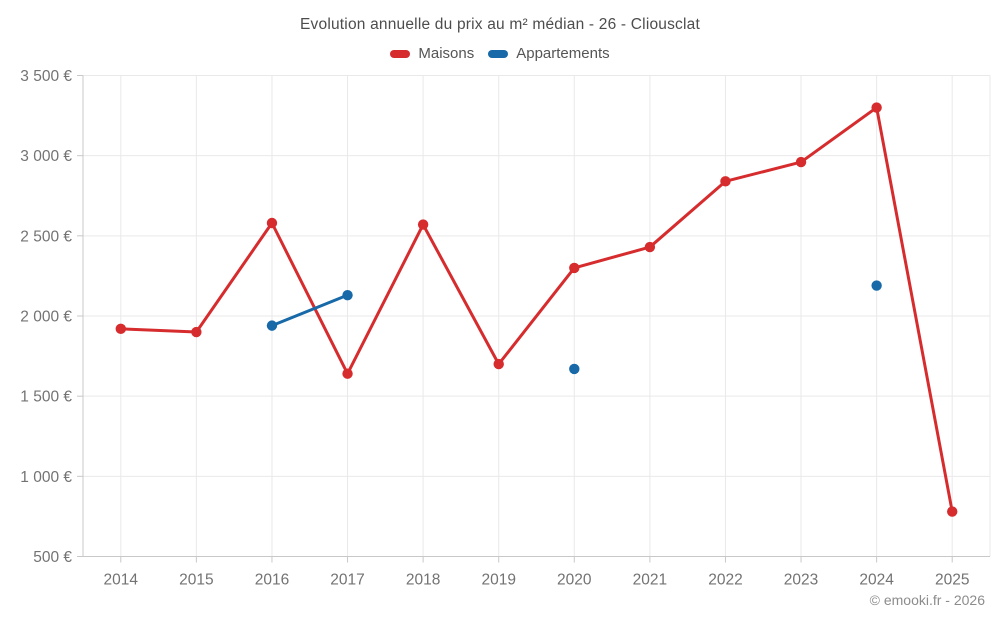  What do you see at coordinates (801, 580) in the screenshot?
I see `svg-text: 2023` at bounding box center [801, 580].